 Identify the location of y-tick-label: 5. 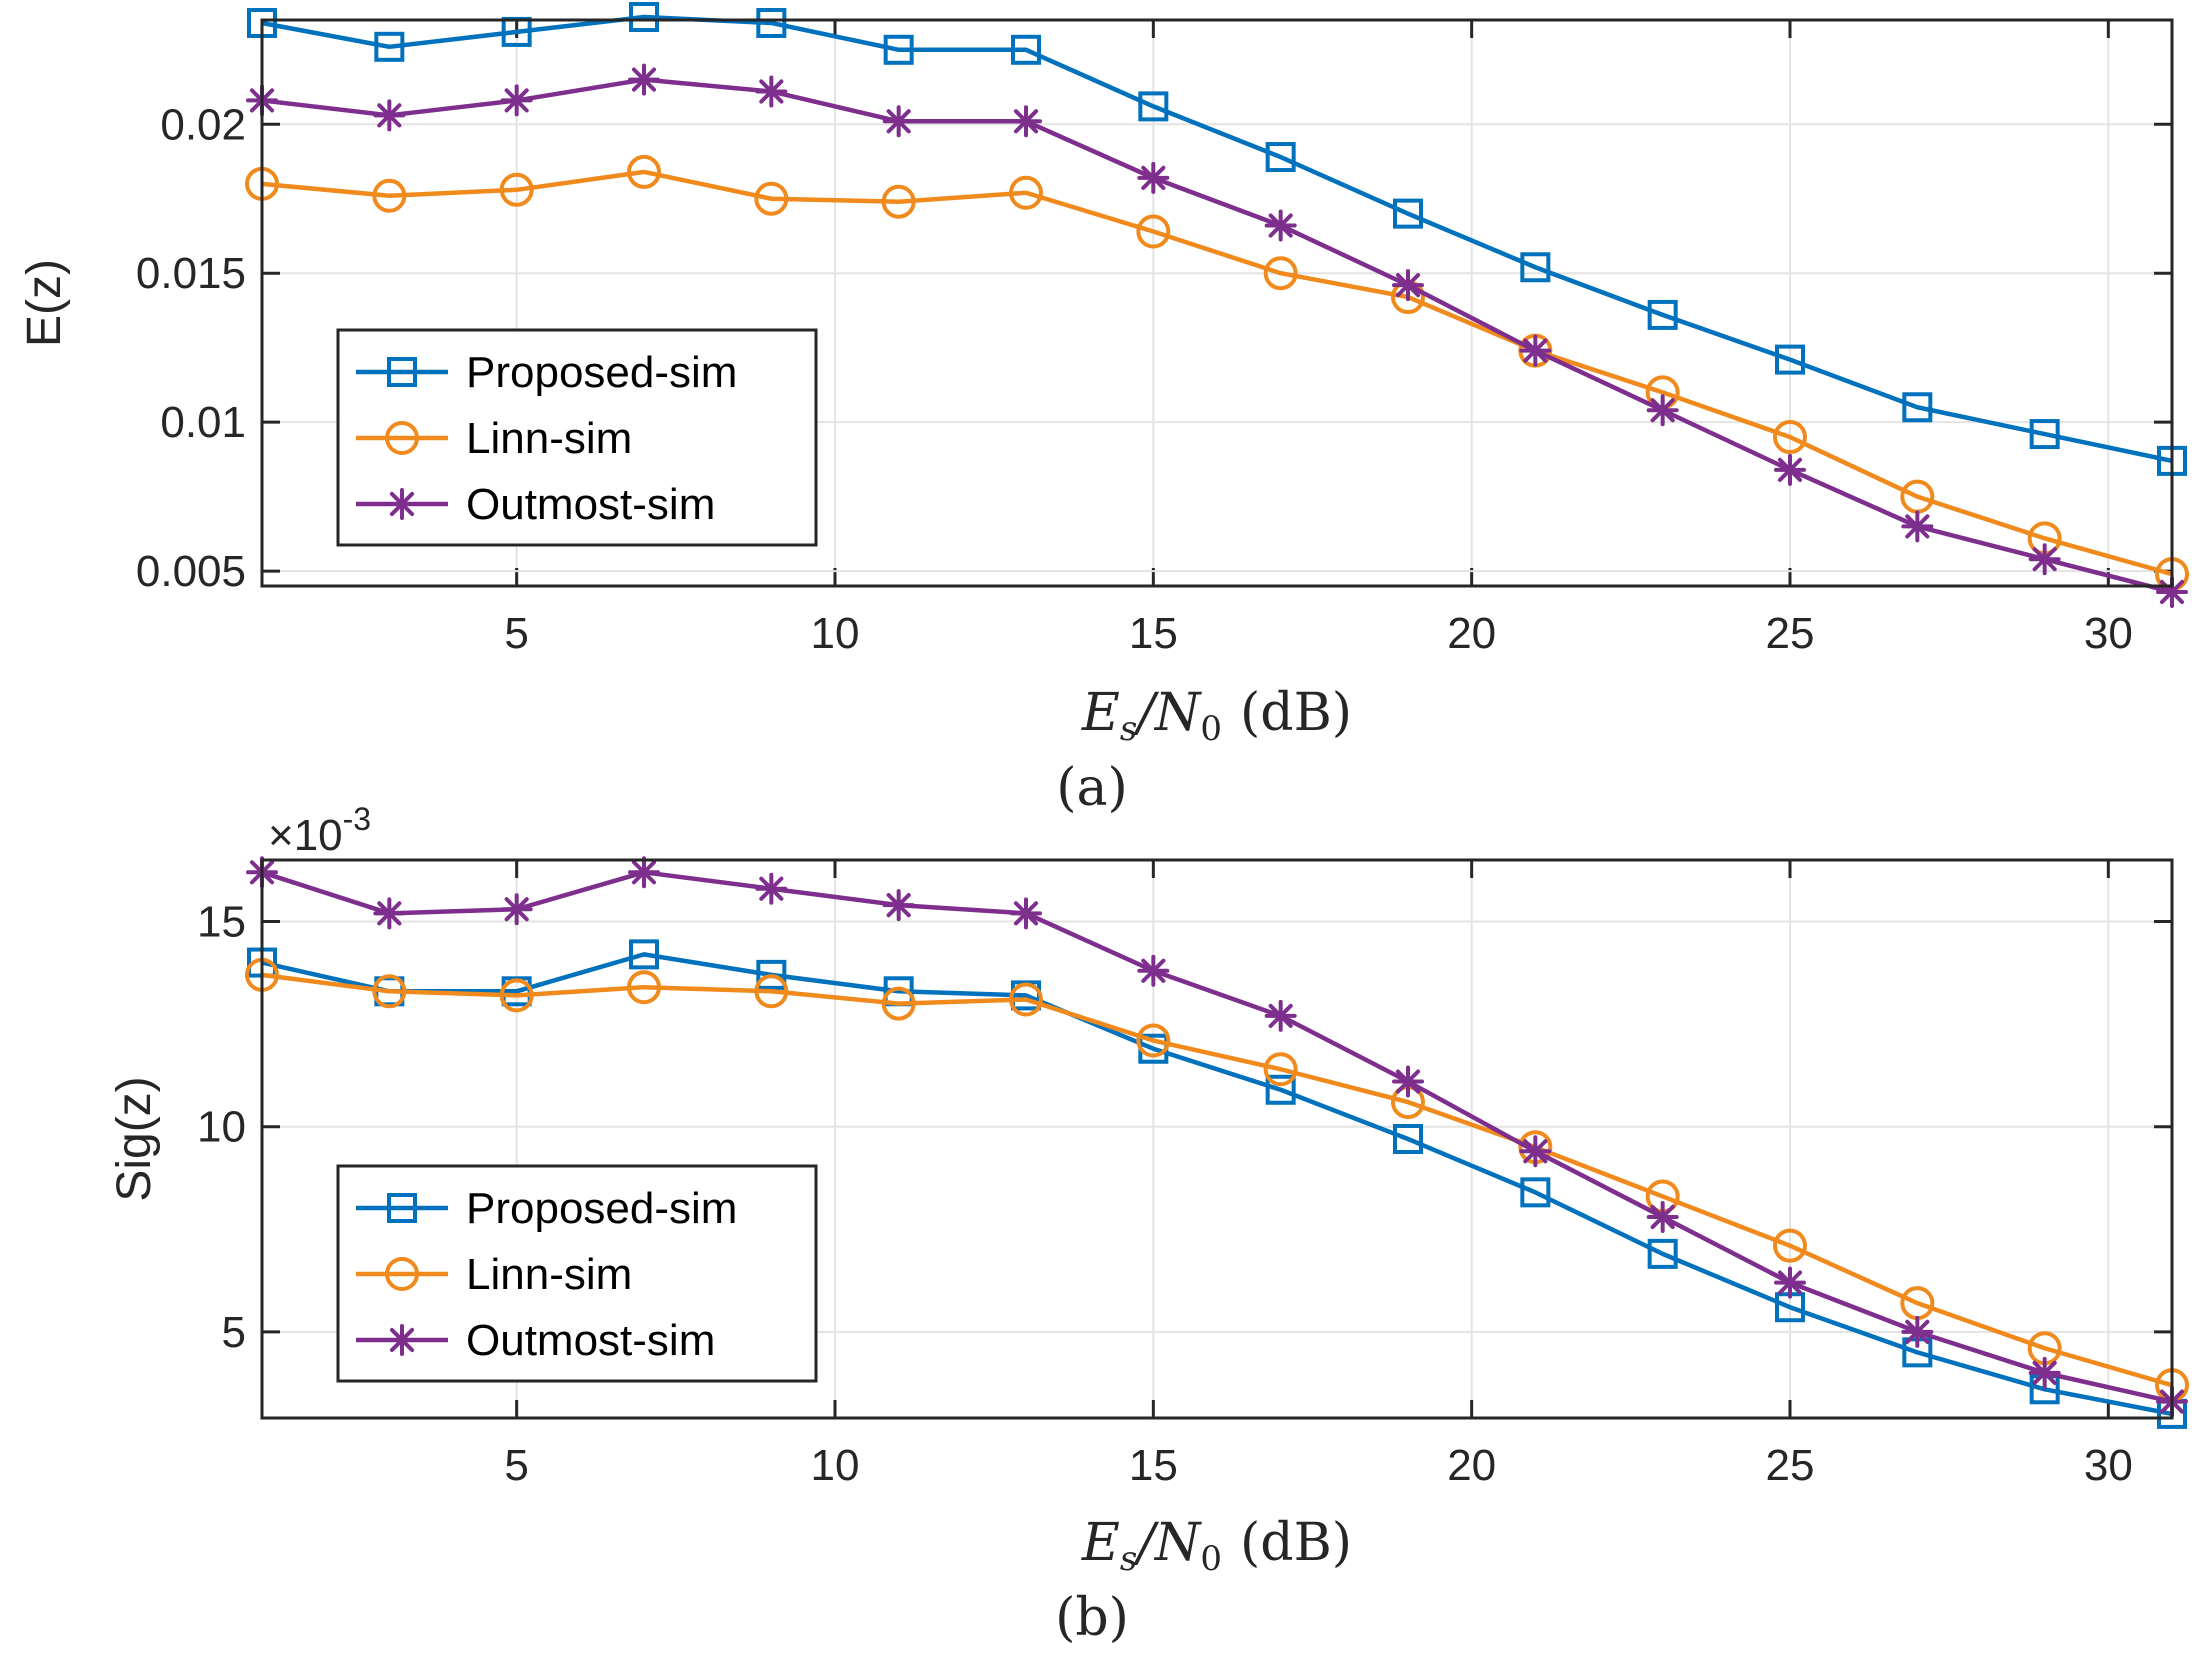
(234, 1332).